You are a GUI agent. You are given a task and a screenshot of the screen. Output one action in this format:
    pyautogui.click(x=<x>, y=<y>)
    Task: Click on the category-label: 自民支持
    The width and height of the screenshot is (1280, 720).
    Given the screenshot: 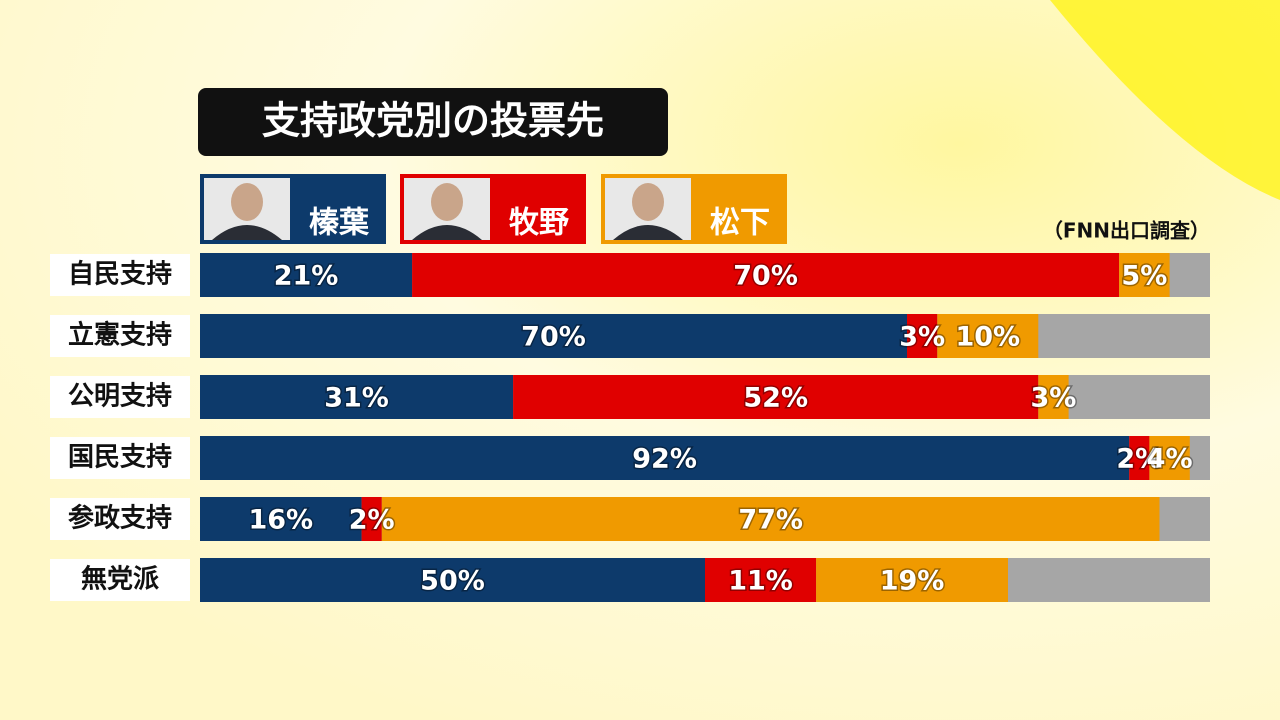 What is the action you would take?
    pyautogui.click(x=120, y=274)
    